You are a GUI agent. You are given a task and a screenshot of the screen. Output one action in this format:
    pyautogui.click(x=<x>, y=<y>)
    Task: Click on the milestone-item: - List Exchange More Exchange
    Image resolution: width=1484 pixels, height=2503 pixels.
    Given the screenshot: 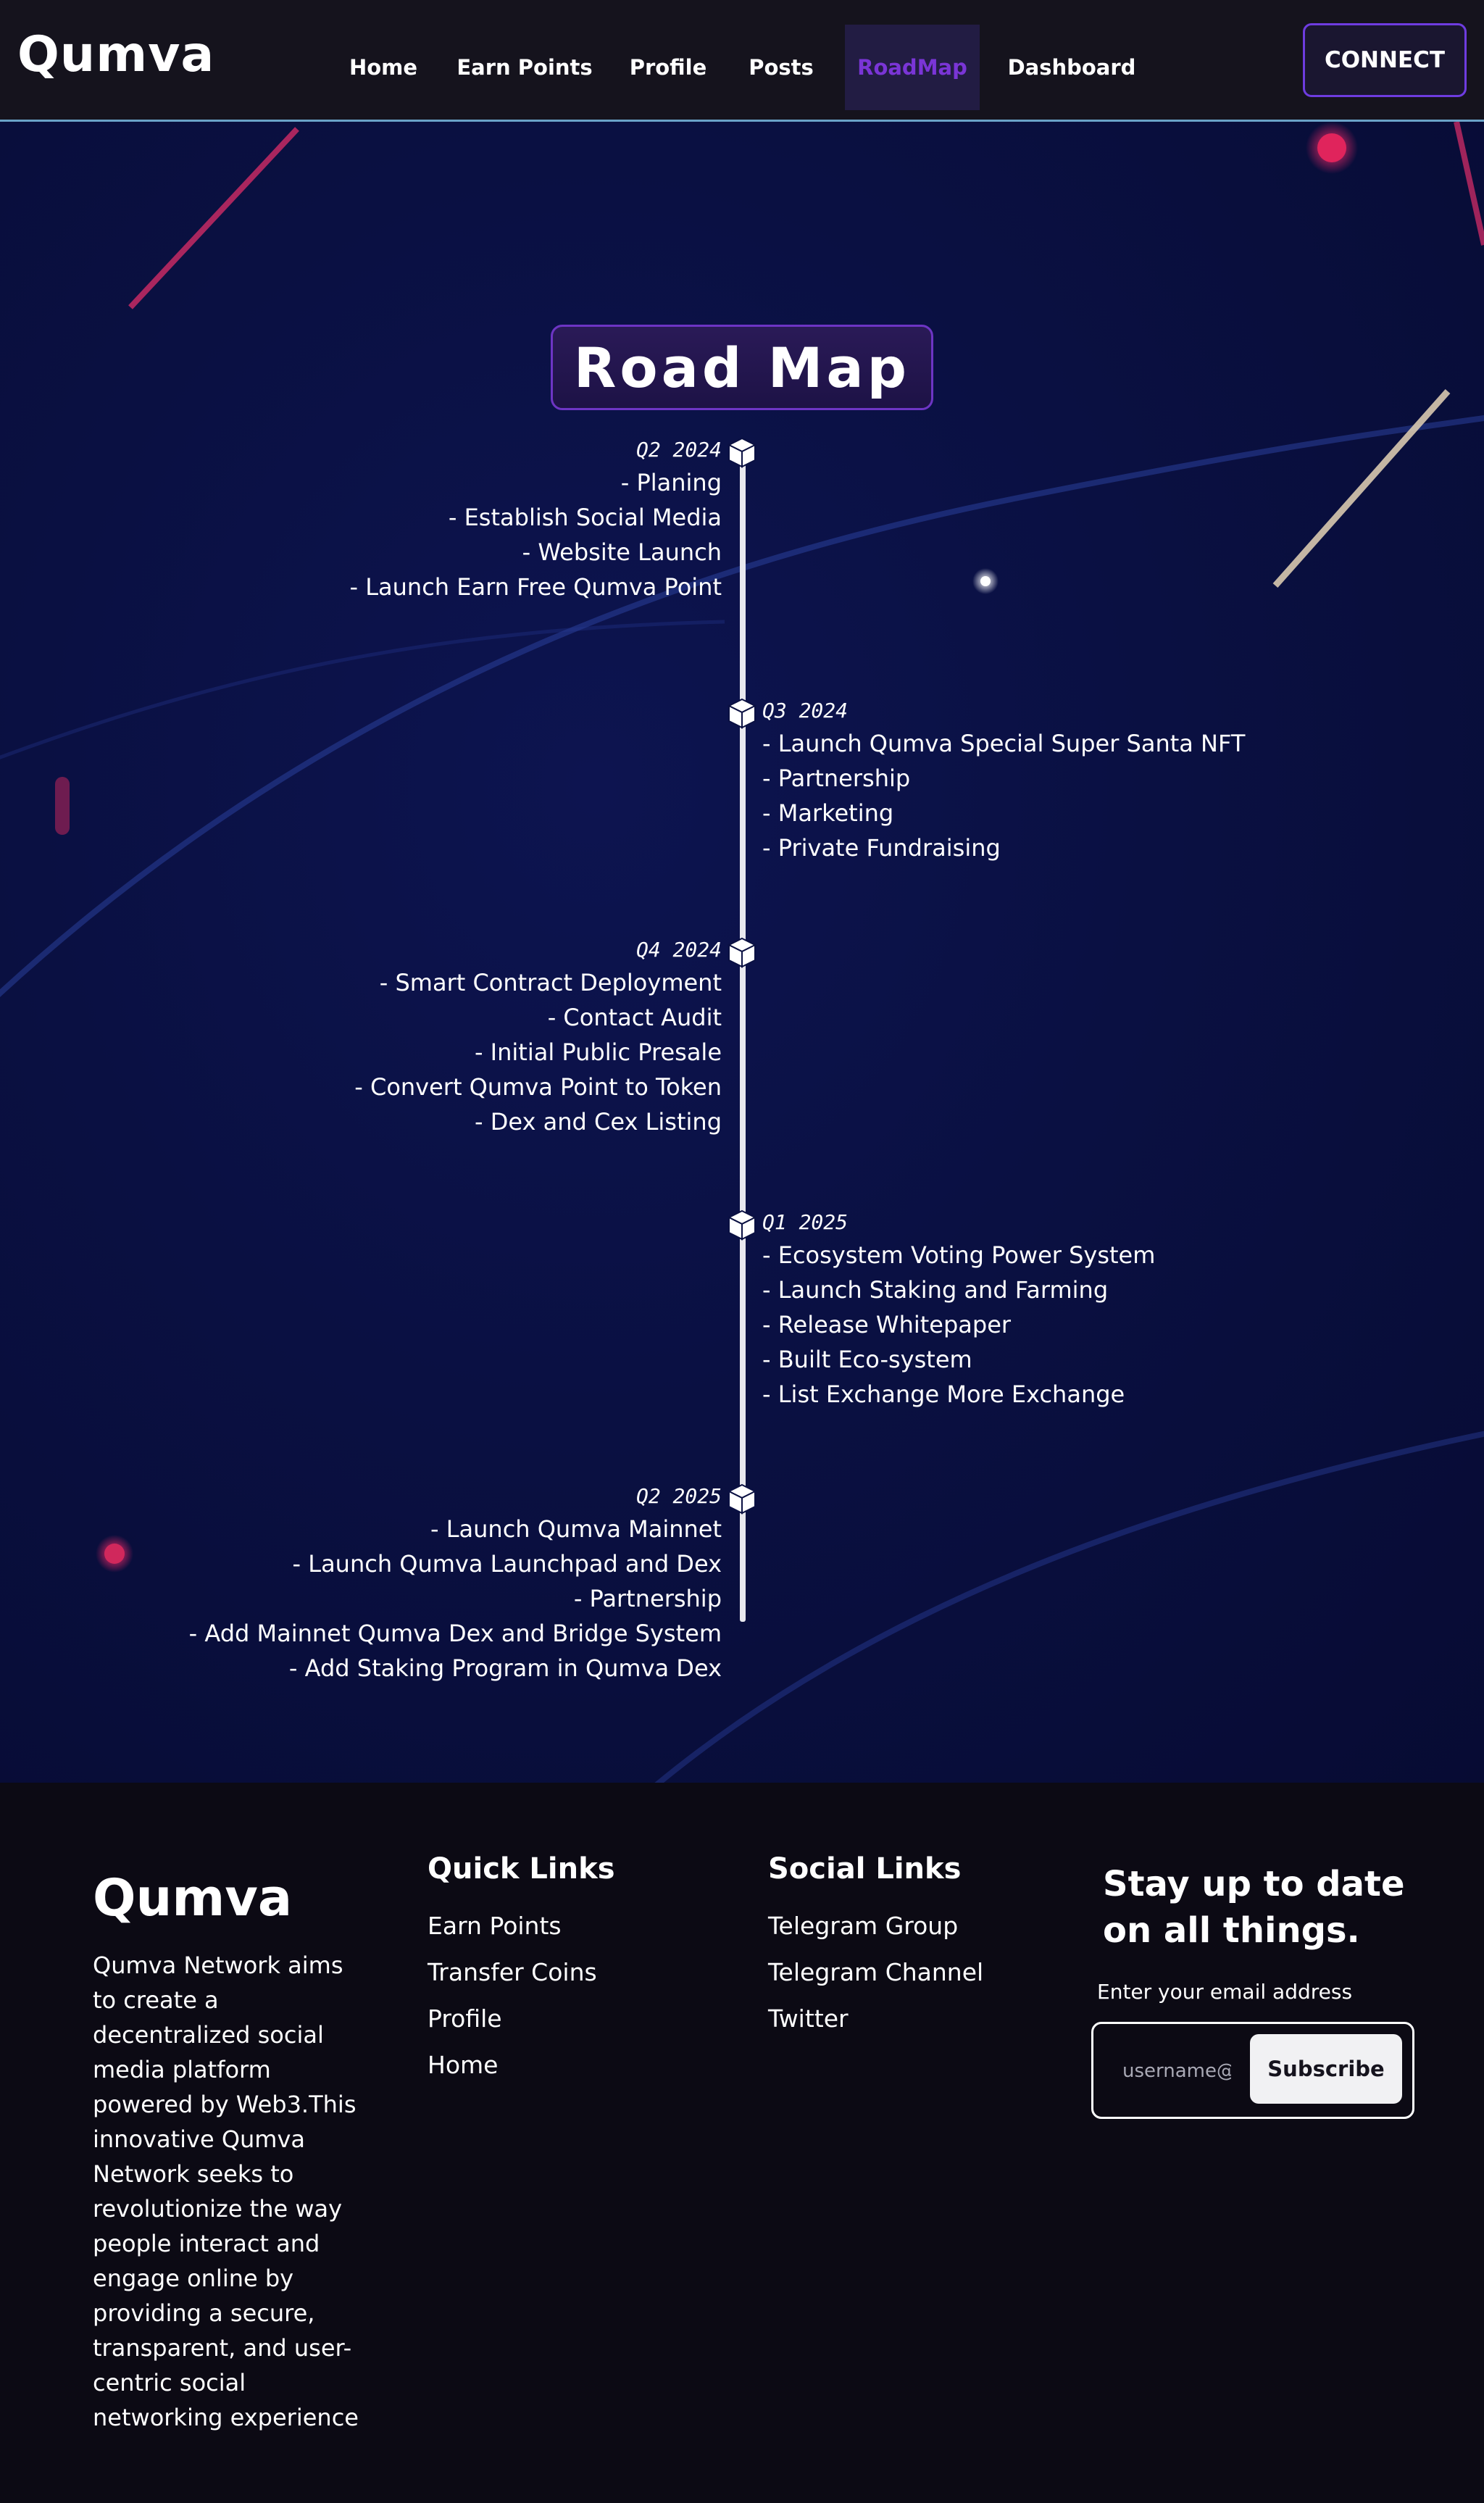 What is the action you would take?
    pyautogui.click(x=944, y=1394)
    